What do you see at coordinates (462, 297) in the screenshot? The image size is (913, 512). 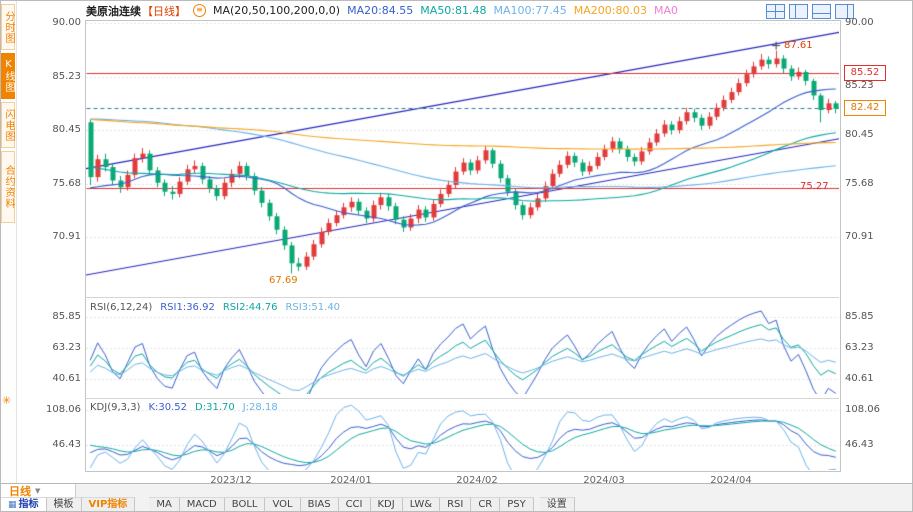 I see `main-rsi-separator` at bounding box center [462, 297].